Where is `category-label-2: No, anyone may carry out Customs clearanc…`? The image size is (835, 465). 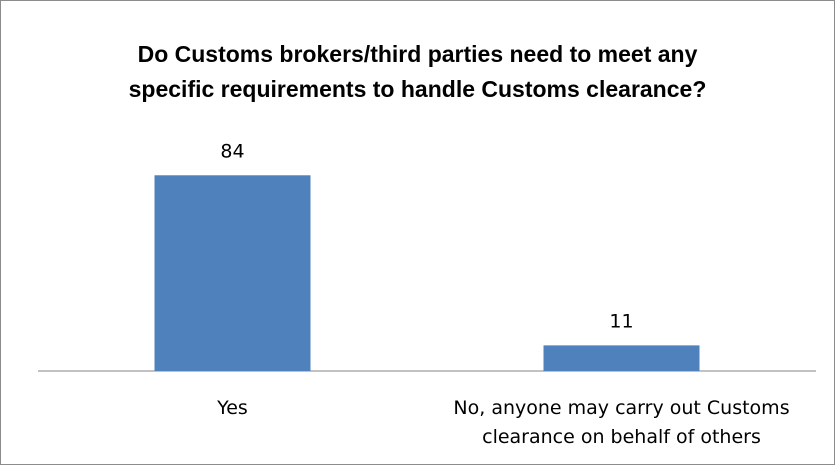
category-label-2: No, anyone may carry out Customs clearanc… is located at coordinates (621, 423).